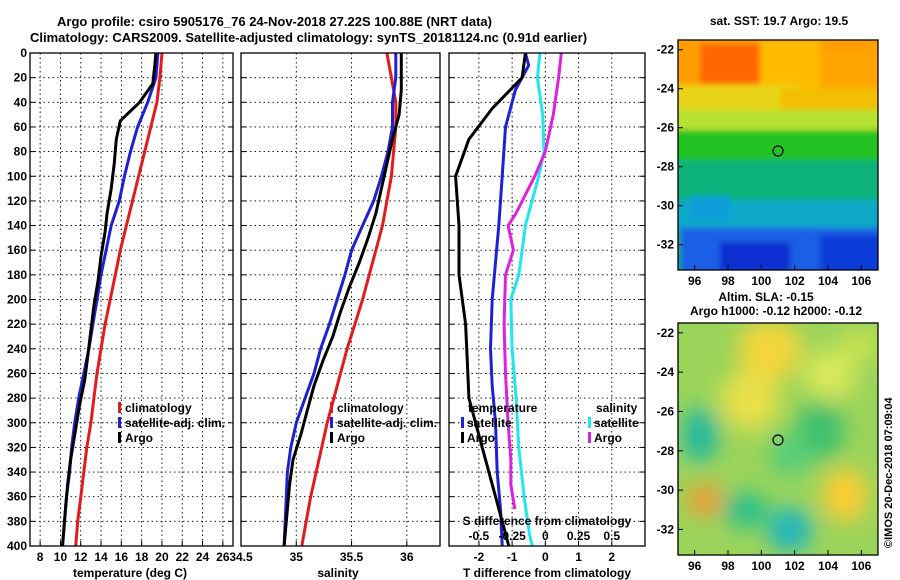 Image resolution: width=900 pixels, height=580 pixels. Describe the element at coordinates (61, 557) in the screenshot. I see `x-tick-label: 10` at that location.